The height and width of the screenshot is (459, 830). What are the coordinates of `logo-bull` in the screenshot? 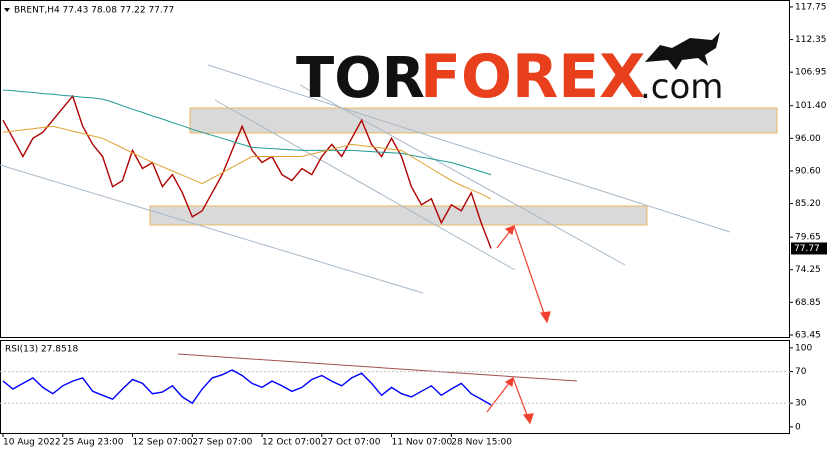 It's located at (682, 51).